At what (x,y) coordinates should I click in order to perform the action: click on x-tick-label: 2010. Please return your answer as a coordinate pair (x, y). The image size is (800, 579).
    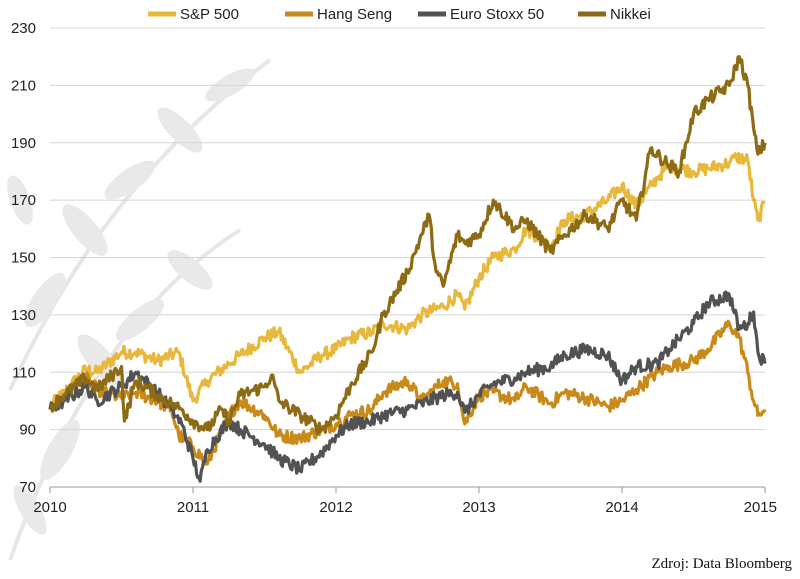
    Looking at the image, I should click on (49, 507).